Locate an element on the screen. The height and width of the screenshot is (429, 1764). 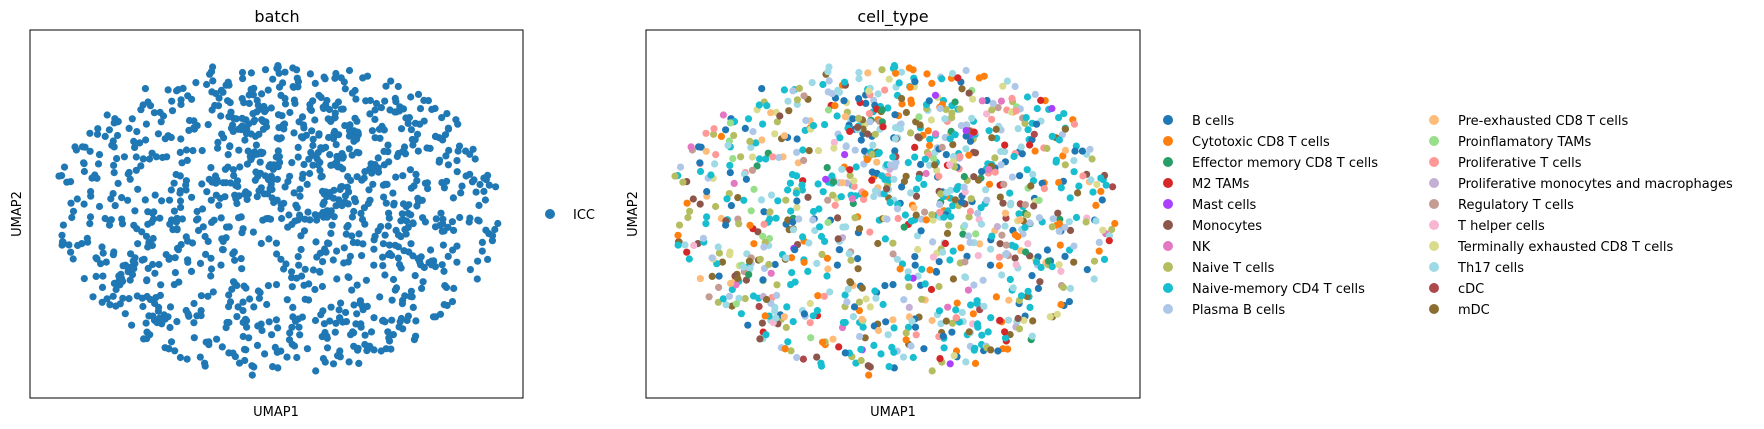
legend-label: Pre-exhausted CD8 T cells is located at coordinates (1543, 121).